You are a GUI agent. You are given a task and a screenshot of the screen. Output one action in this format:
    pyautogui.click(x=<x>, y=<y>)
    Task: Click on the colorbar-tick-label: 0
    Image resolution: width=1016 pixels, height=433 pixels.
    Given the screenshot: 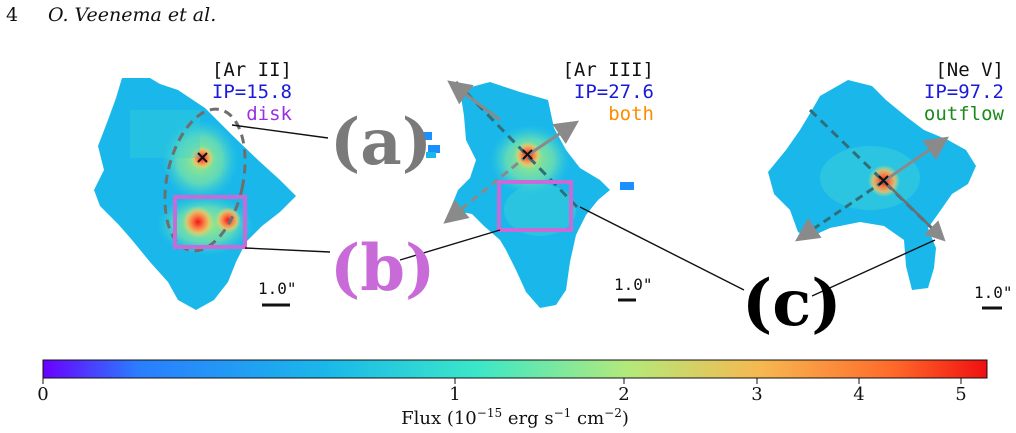 What is the action you would take?
    pyautogui.click(x=42, y=394)
    